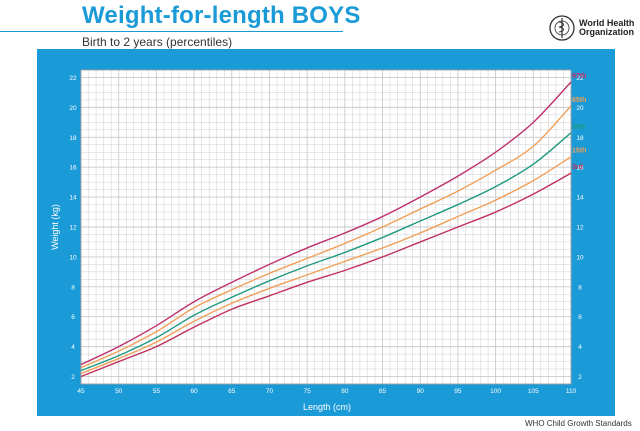  What do you see at coordinates (571, 391) in the screenshot?
I see `x-tick-label: 110` at bounding box center [571, 391].